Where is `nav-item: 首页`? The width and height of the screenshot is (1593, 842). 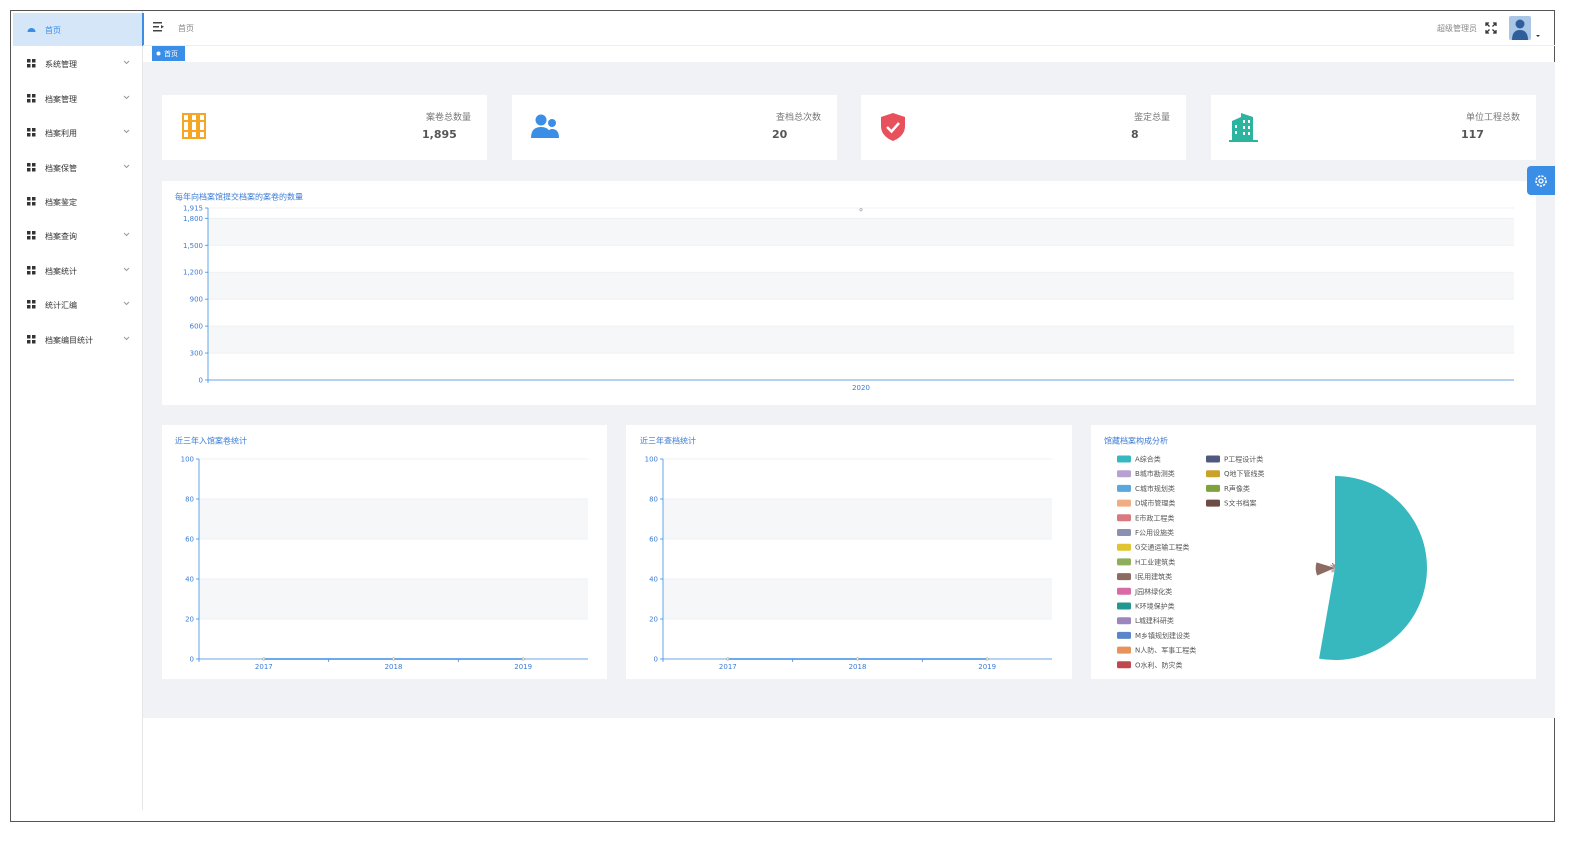 nav-item: 首页 is located at coordinates (78, 29).